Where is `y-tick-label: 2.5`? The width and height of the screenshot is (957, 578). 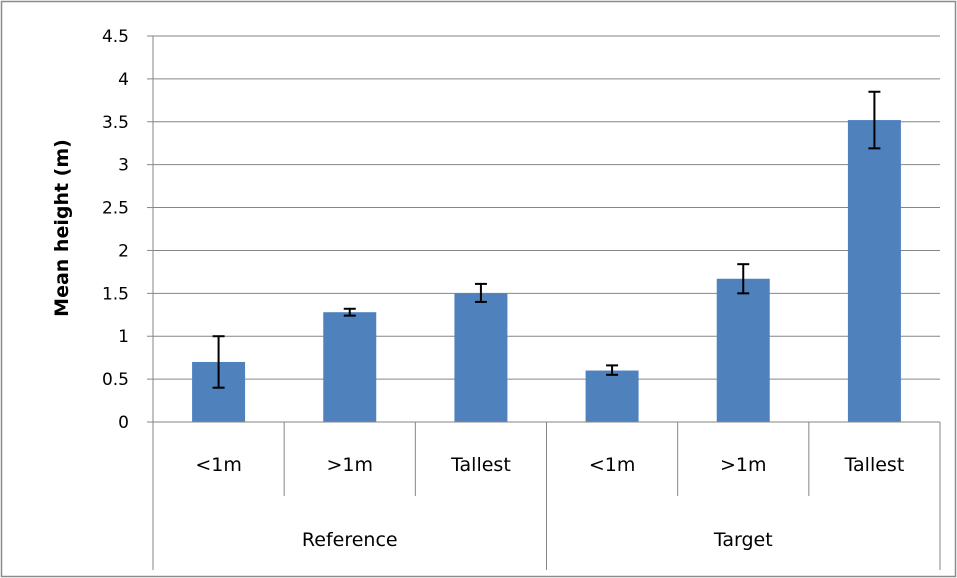 y-tick-label: 2.5 is located at coordinates (115, 209).